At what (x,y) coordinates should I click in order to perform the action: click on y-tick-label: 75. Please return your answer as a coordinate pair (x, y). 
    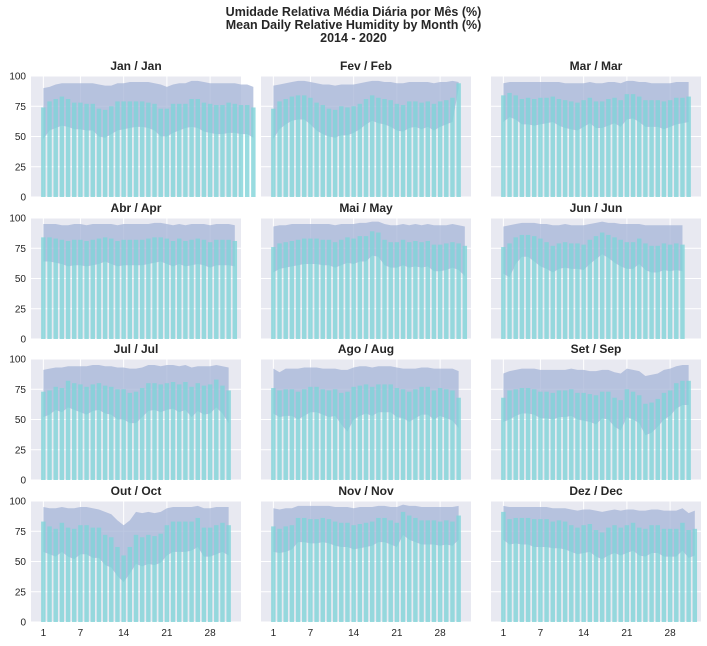
    Looking at the image, I should click on (21, 249).